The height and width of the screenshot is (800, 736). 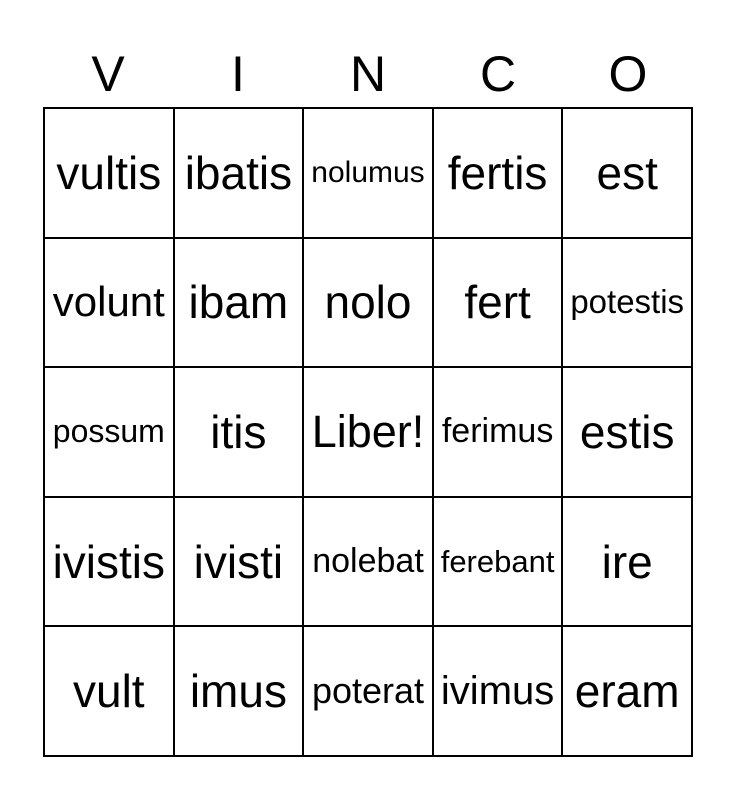 What do you see at coordinates (238, 74) in the screenshot?
I see `header-letter: I` at bounding box center [238, 74].